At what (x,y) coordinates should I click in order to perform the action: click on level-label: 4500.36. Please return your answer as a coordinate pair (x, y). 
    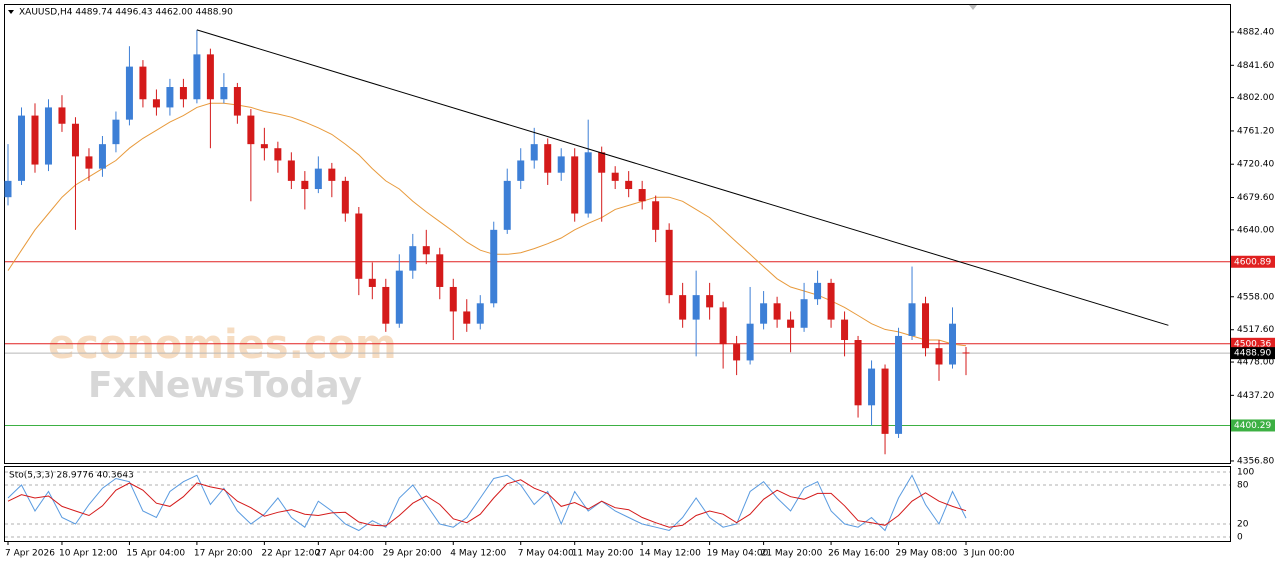
    Looking at the image, I should click on (1252, 344).